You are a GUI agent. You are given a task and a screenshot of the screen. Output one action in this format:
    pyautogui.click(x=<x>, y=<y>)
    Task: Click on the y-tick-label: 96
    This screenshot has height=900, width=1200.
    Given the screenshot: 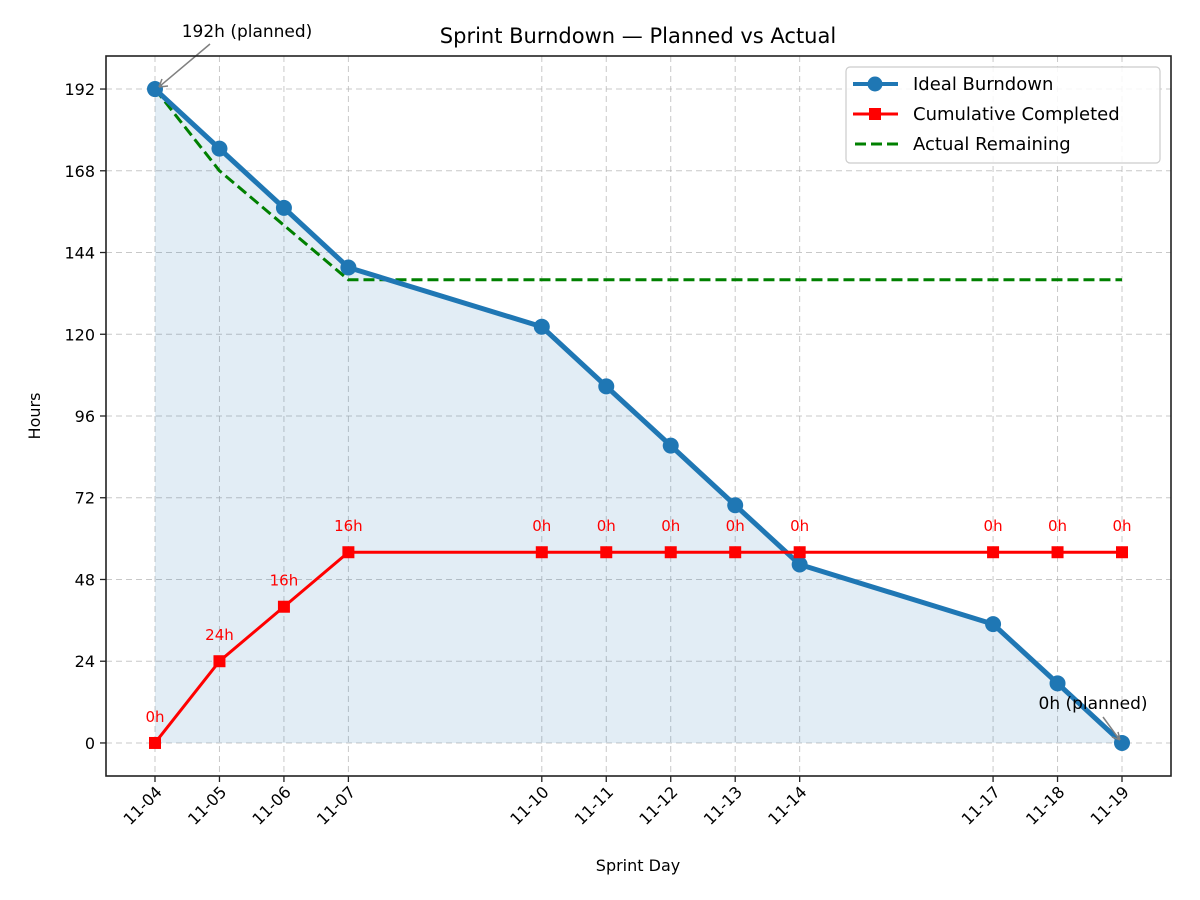 What is the action you would take?
    pyautogui.click(x=85, y=416)
    